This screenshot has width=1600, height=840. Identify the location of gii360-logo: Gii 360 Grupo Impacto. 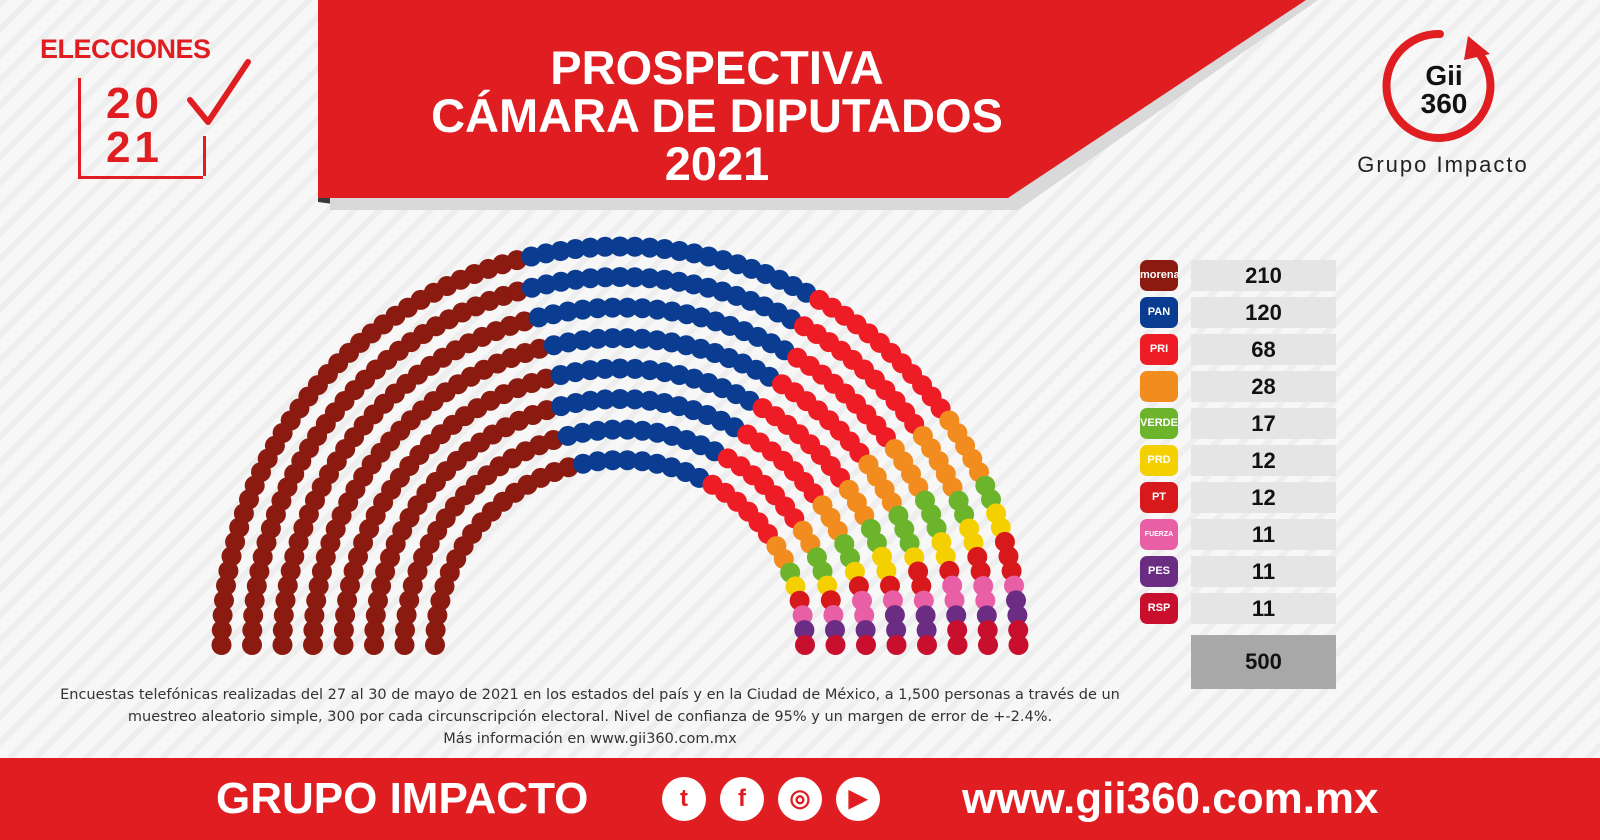
(1446, 104).